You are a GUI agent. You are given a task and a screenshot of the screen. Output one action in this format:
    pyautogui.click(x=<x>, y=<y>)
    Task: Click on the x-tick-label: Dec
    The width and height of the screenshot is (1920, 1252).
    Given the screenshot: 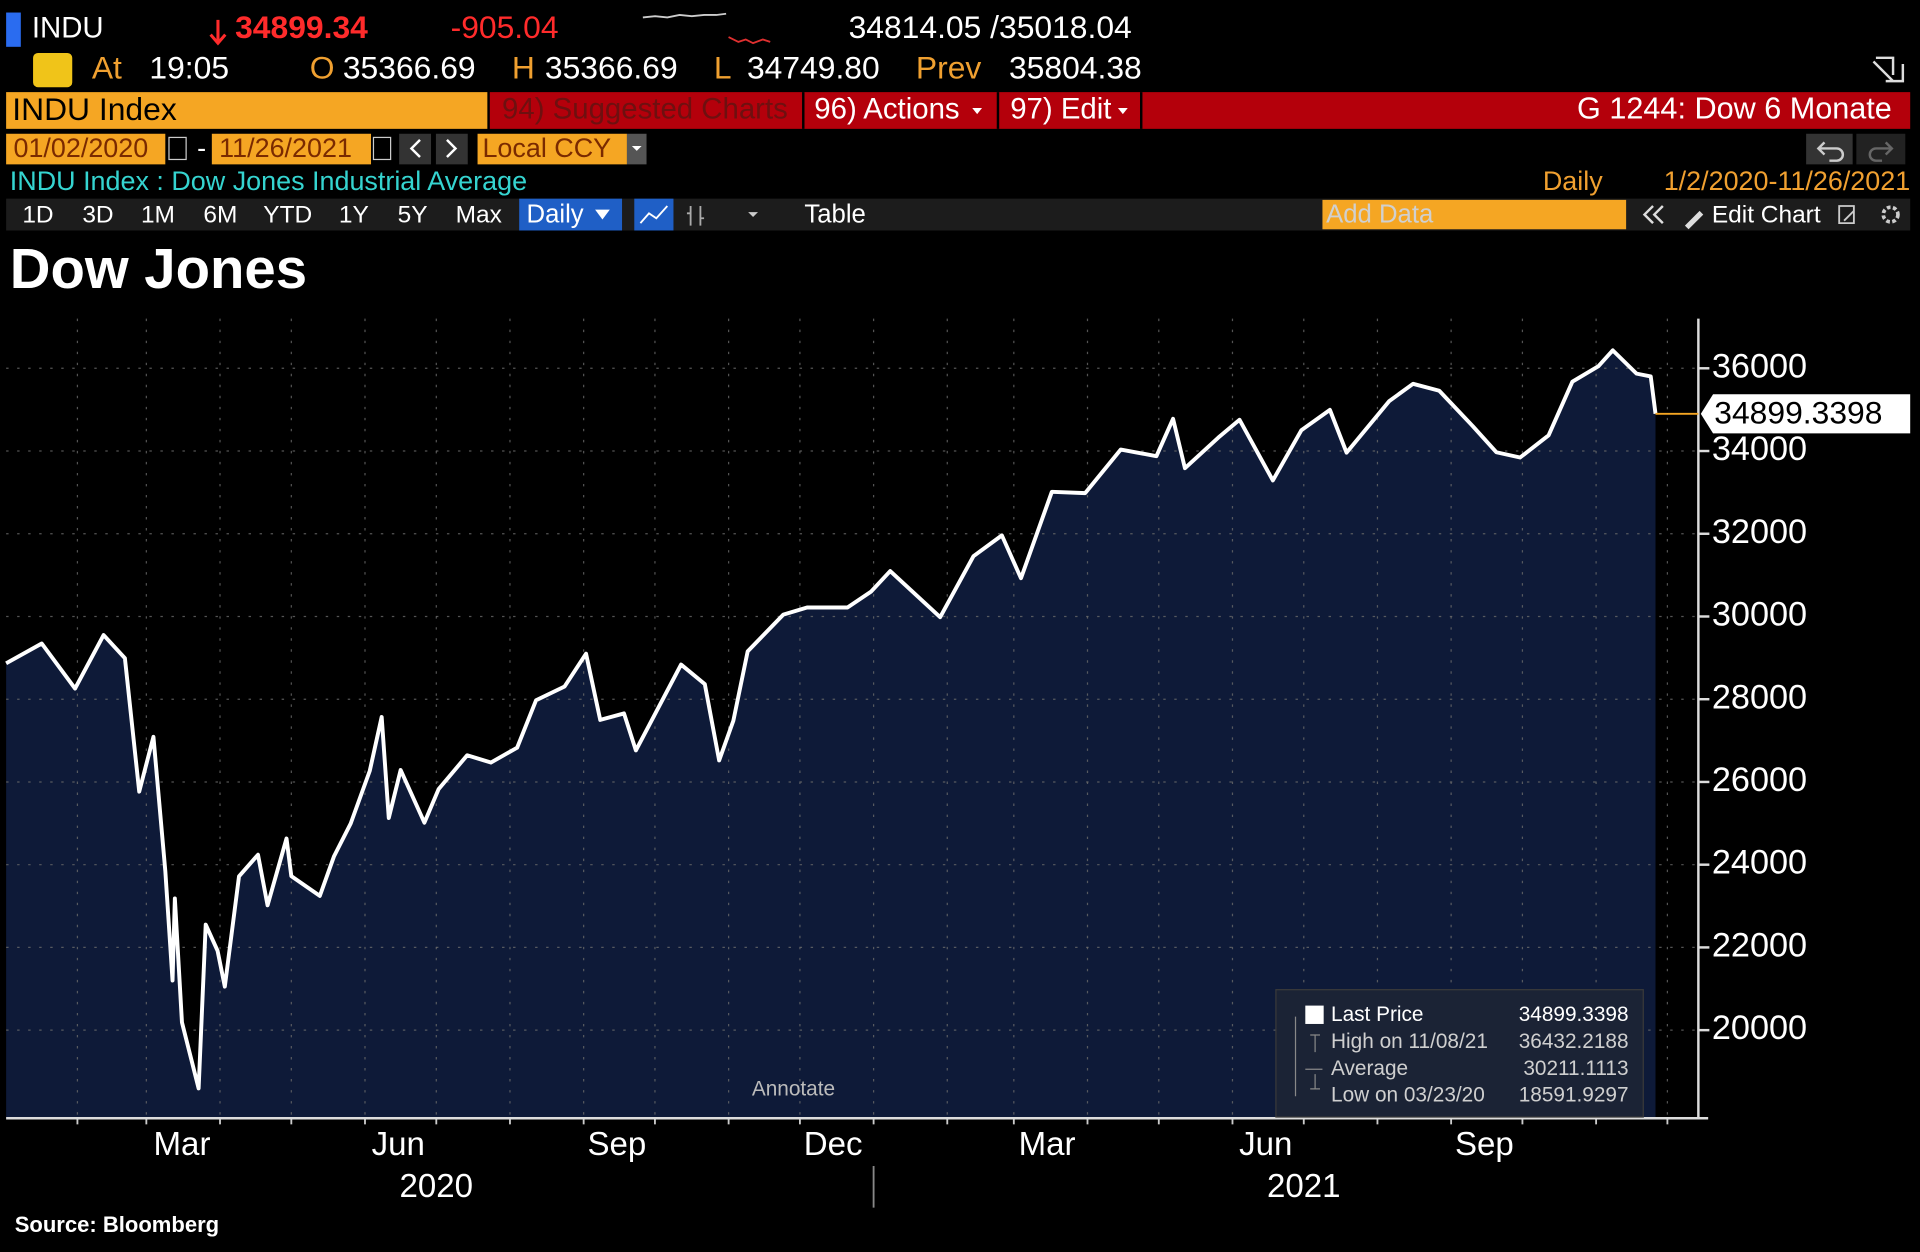 What is the action you would take?
    pyautogui.click(x=833, y=1144)
    